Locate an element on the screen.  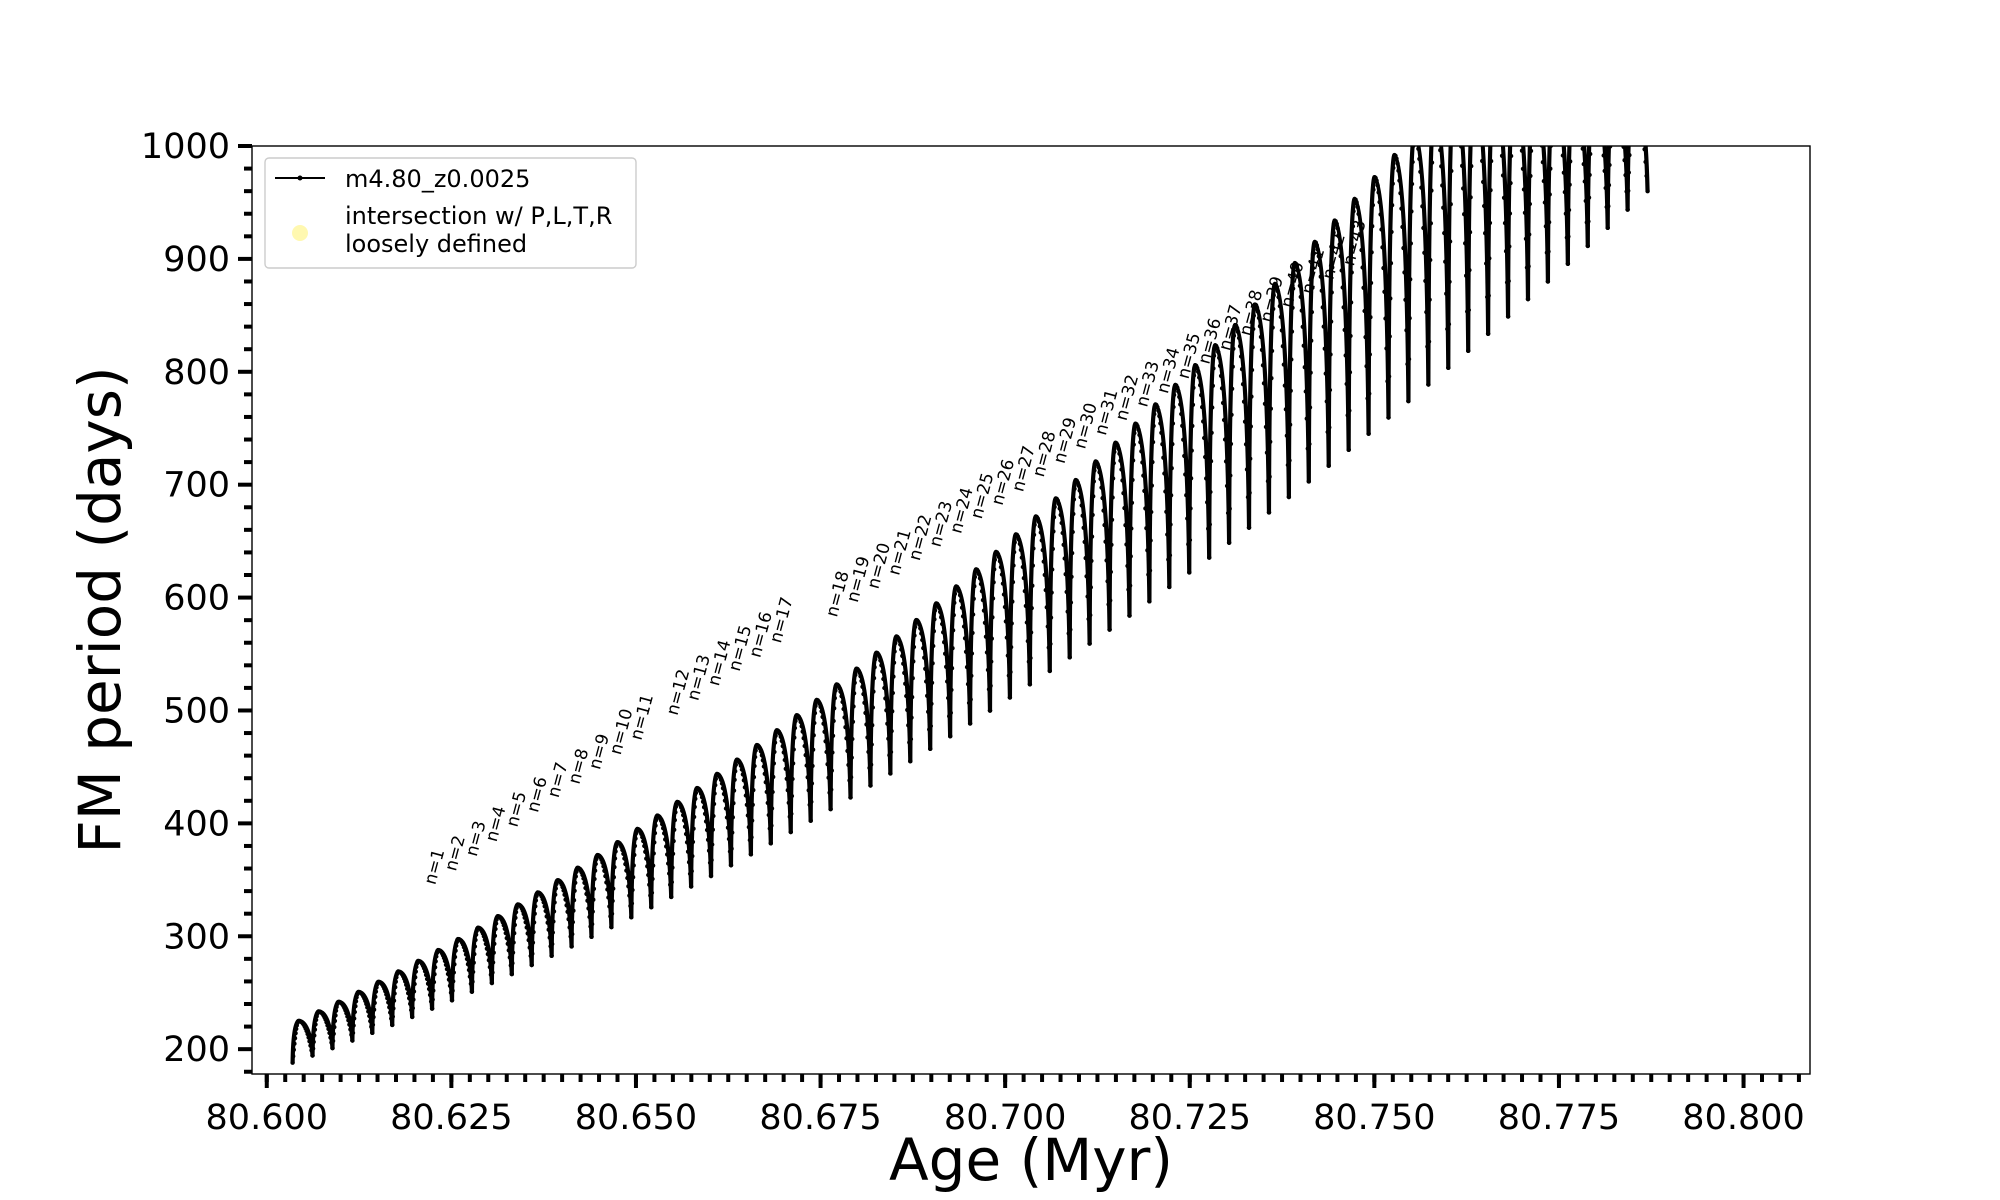
x-tick-label: 80.625 is located at coordinates (451, 1118).